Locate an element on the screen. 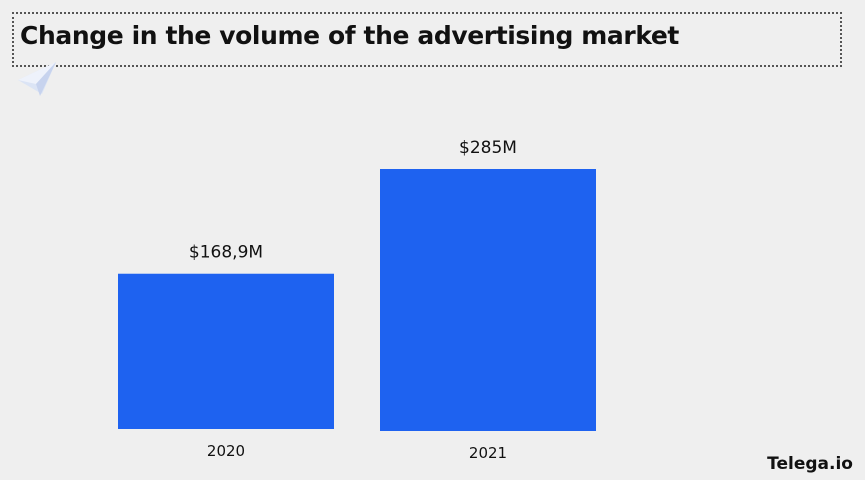  x-tick-label-2020: 2020 is located at coordinates (226, 451).